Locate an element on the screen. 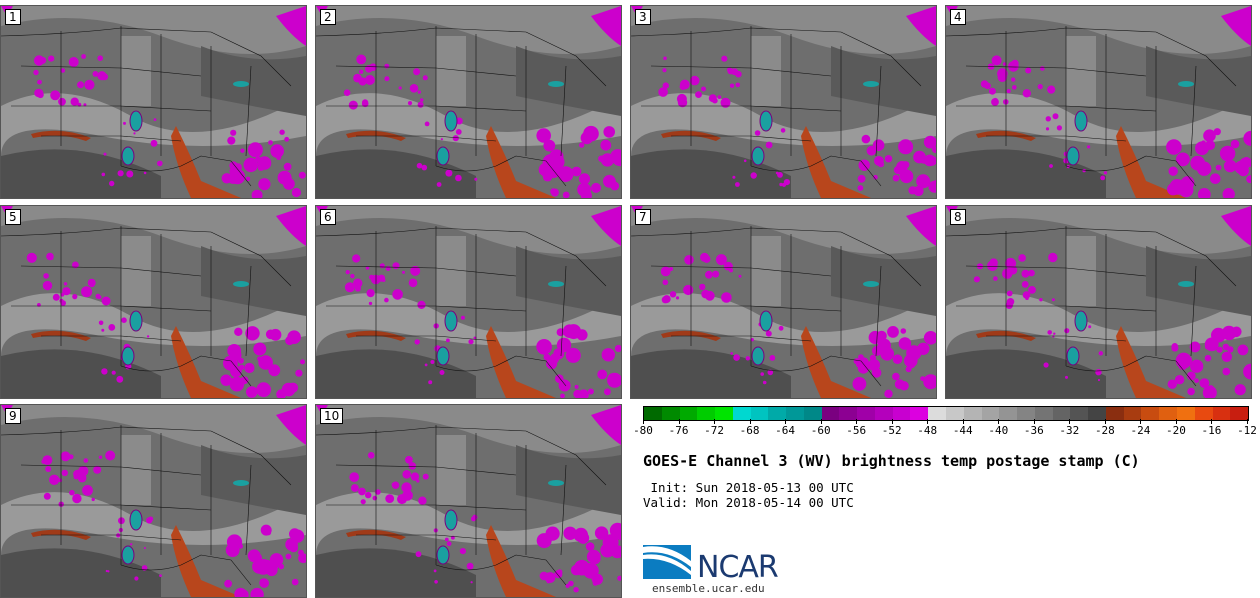 This screenshot has width=1260, height=598. panel-label: 7 is located at coordinates (643, 217).